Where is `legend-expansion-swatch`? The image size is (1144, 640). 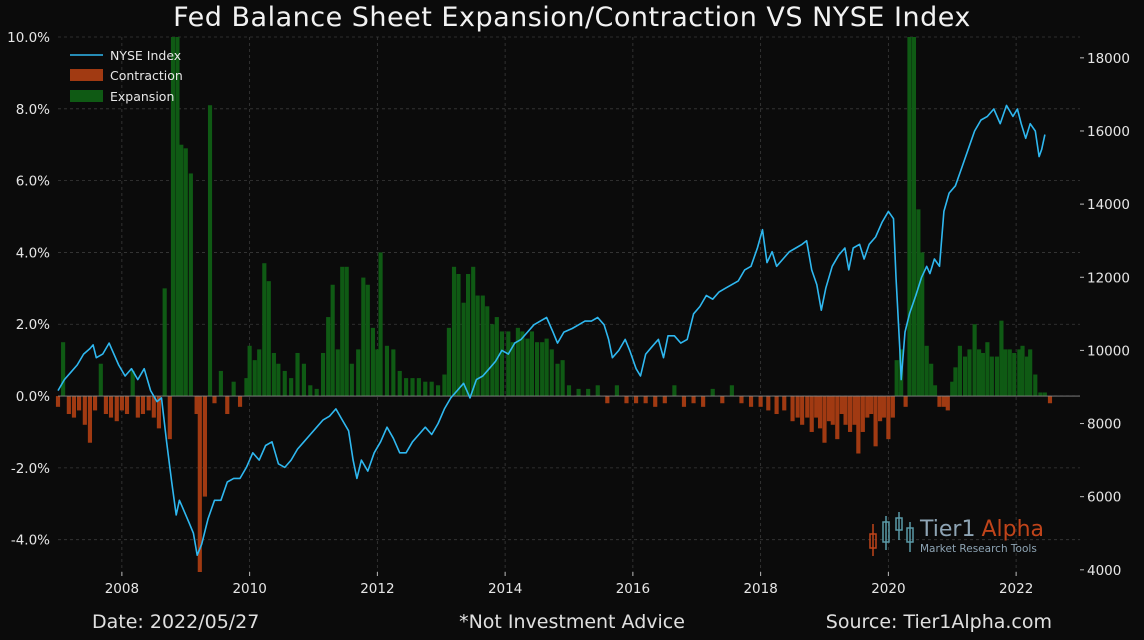
legend-expansion-swatch is located at coordinates (86, 96).